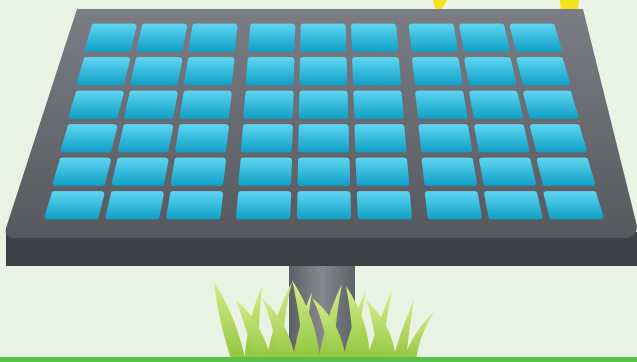  I want to click on grass-icon, so click(324, 321).